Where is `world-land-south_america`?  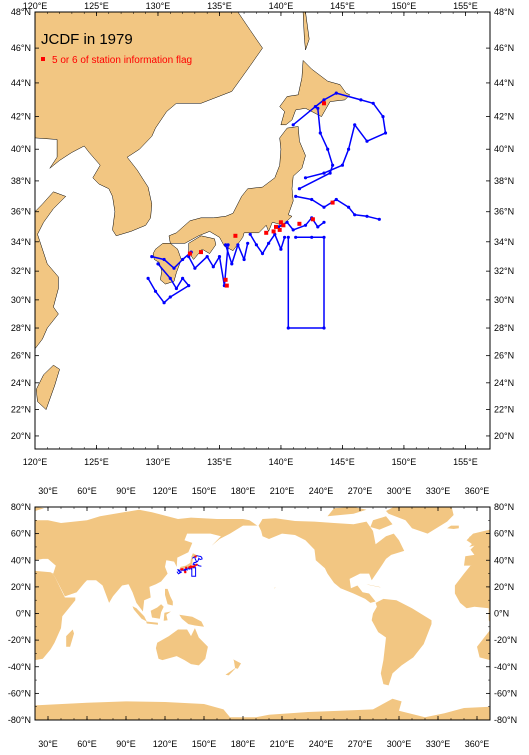
world-land-south_america is located at coordinates (401, 642).